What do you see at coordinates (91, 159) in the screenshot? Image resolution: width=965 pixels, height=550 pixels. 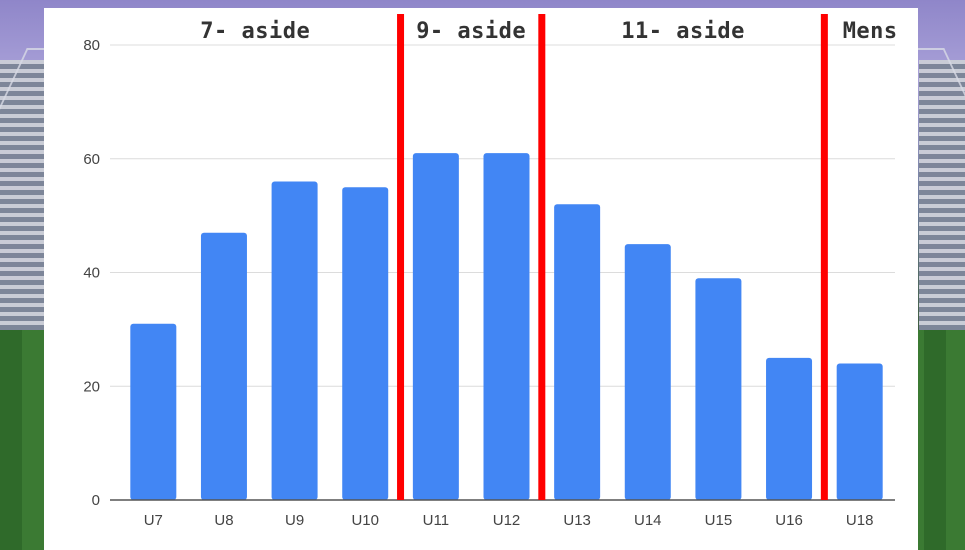 I see `y-tick-label: 60` at bounding box center [91, 159].